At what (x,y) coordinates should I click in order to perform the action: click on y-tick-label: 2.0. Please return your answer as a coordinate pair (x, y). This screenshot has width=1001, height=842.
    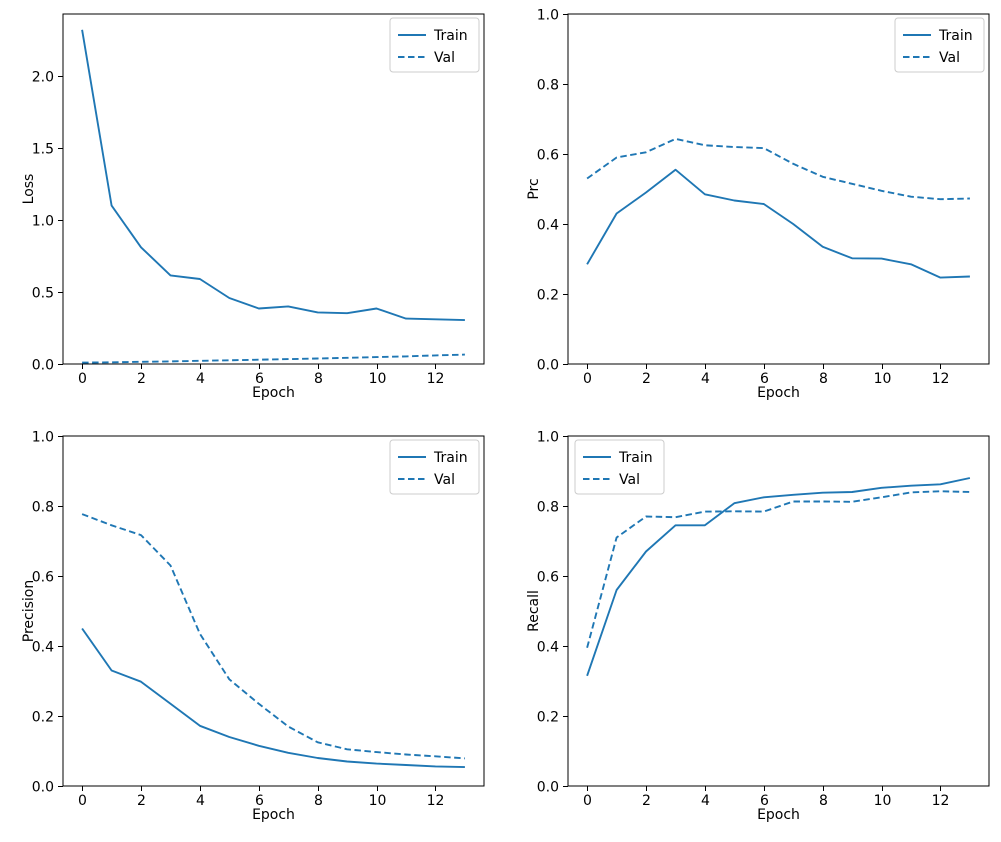
    Looking at the image, I should click on (43, 78).